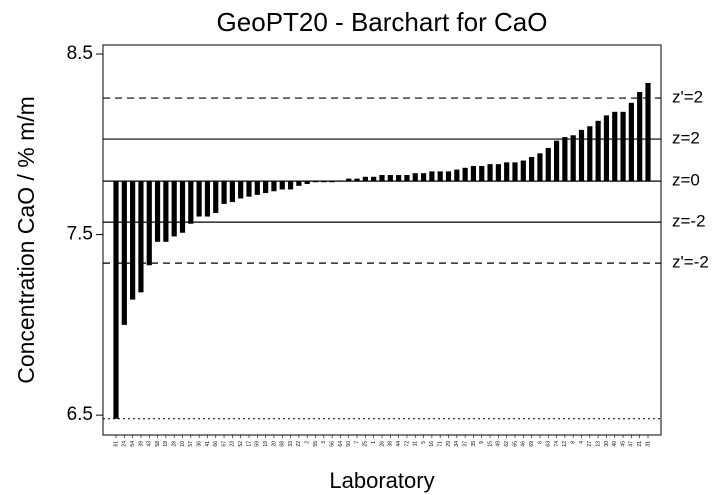 This screenshot has height=495, width=725. What do you see at coordinates (183, 444) in the screenshot?
I see `x-tick-label: 10` at bounding box center [183, 444].